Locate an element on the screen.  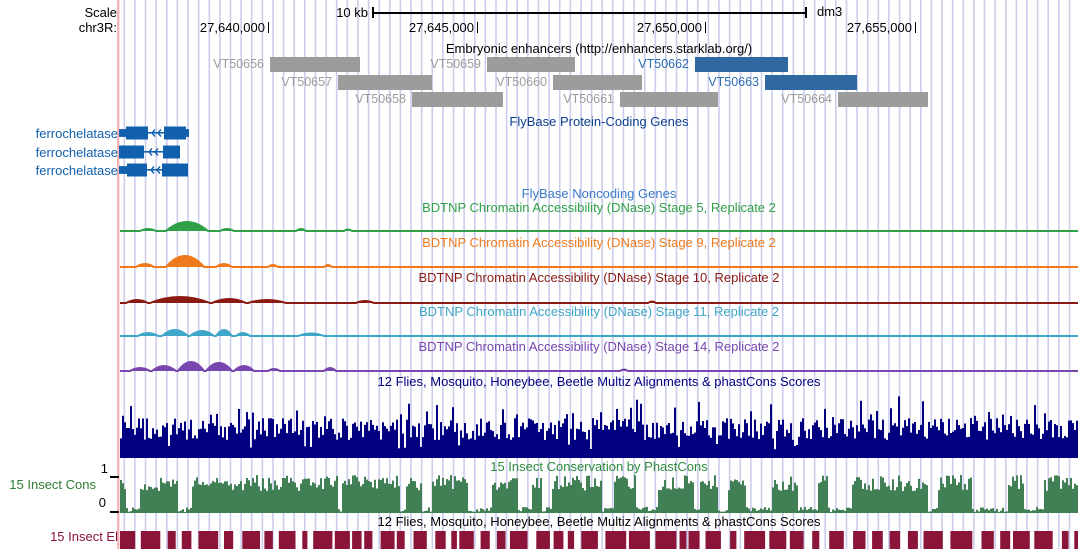
scale-label: Scale is located at coordinates (100, 12).